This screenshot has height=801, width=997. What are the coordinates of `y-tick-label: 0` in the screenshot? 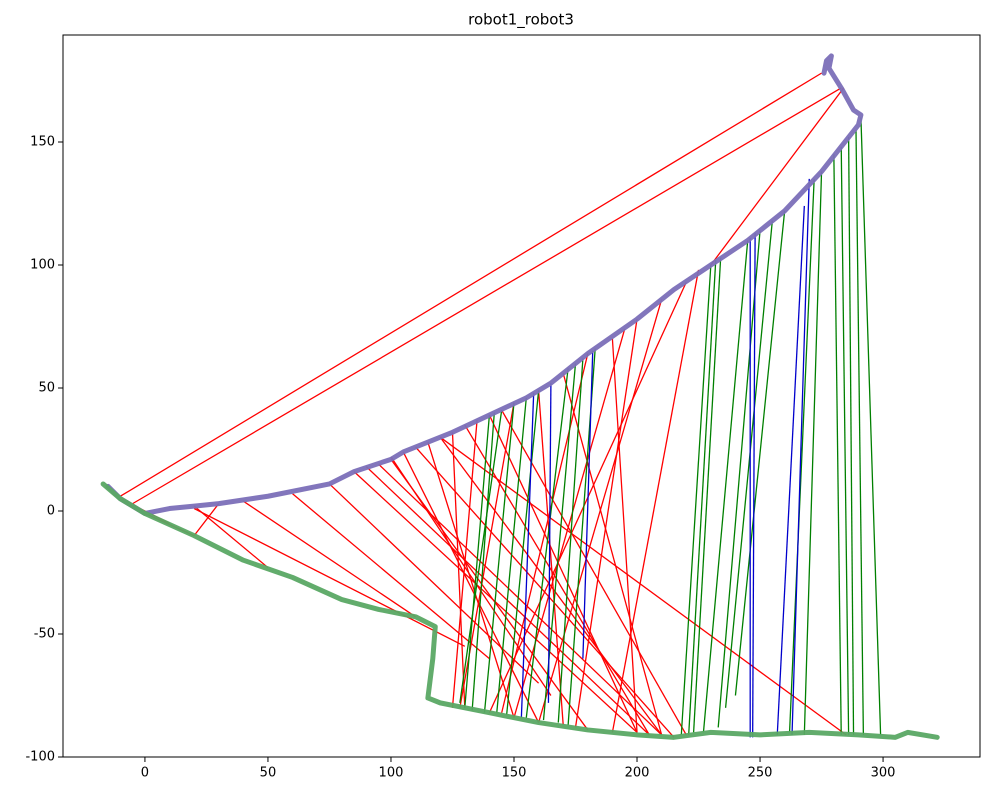 It's located at (51, 511).